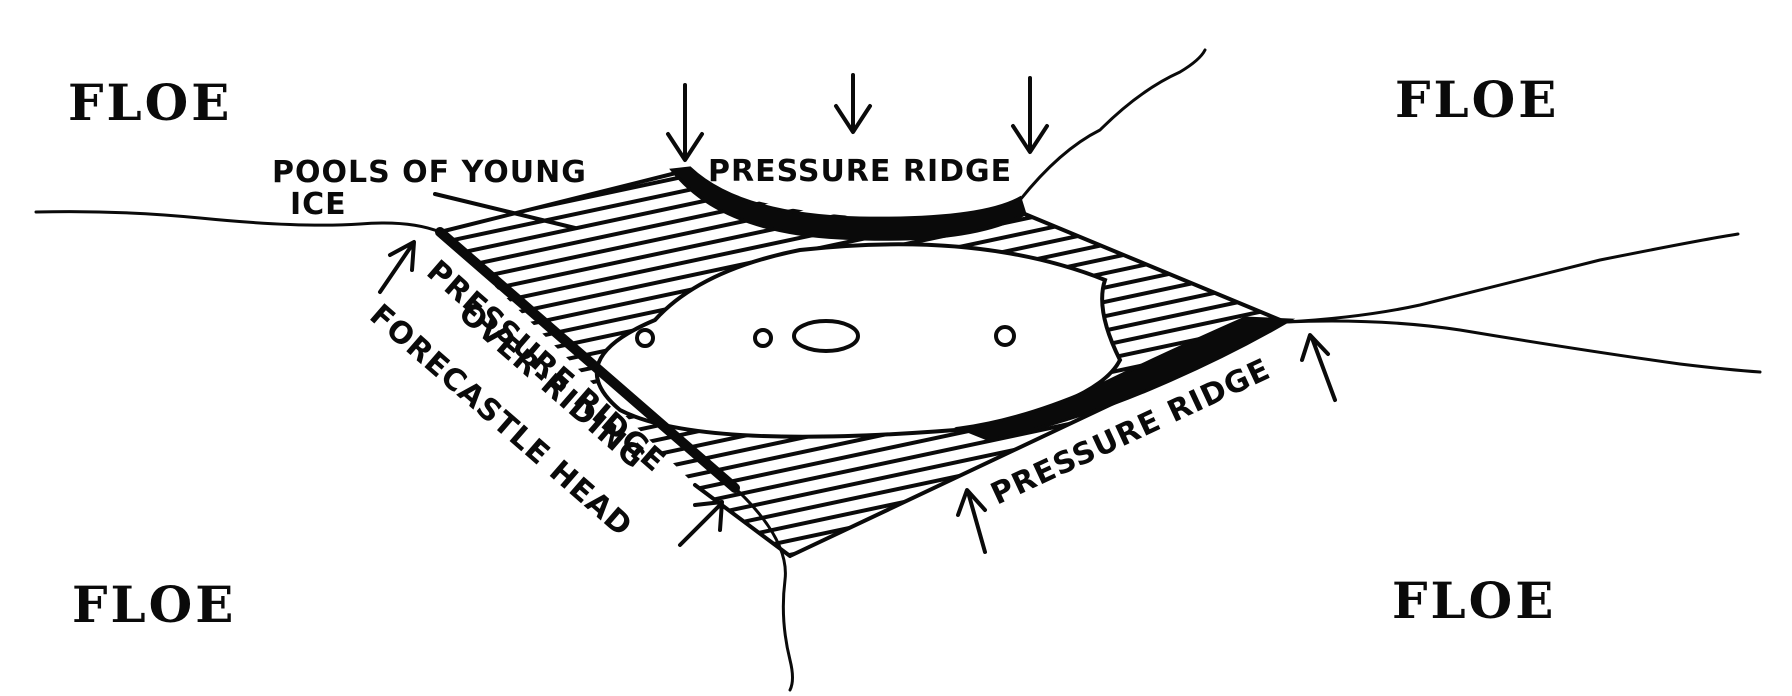 The image size is (1792, 696). What do you see at coordinates (971, 521) in the screenshot?
I see `arrow-bottom-up` at bounding box center [971, 521].